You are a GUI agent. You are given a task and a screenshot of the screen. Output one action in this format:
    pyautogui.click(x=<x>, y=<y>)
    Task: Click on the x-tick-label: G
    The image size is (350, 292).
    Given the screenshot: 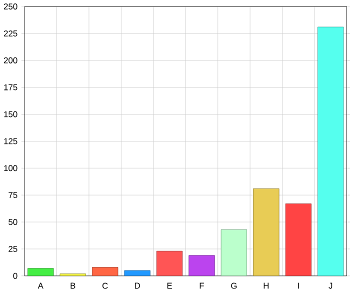 What is the action you would take?
    pyautogui.click(x=234, y=285)
    